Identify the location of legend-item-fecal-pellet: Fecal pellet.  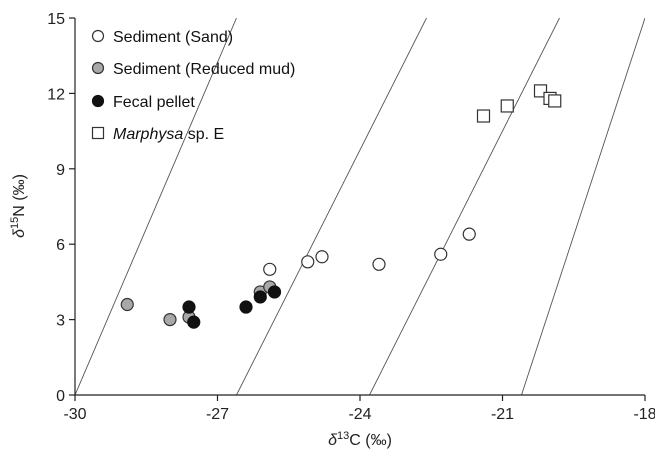
(143, 102).